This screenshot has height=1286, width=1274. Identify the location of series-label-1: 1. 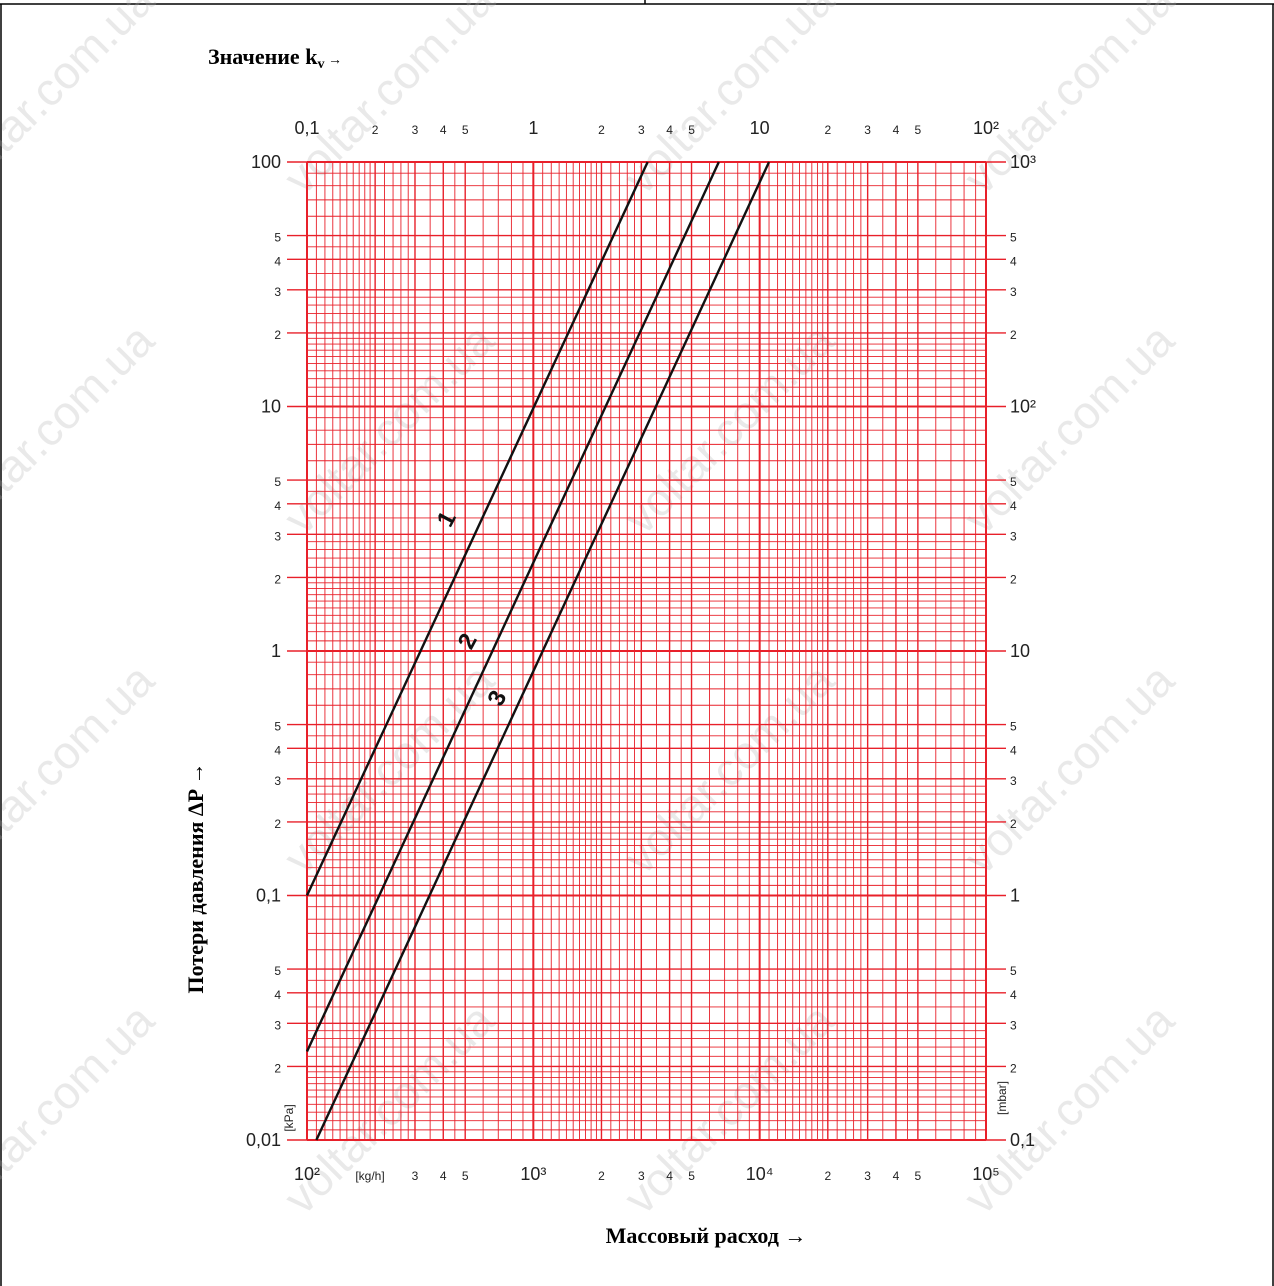
(447, 519).